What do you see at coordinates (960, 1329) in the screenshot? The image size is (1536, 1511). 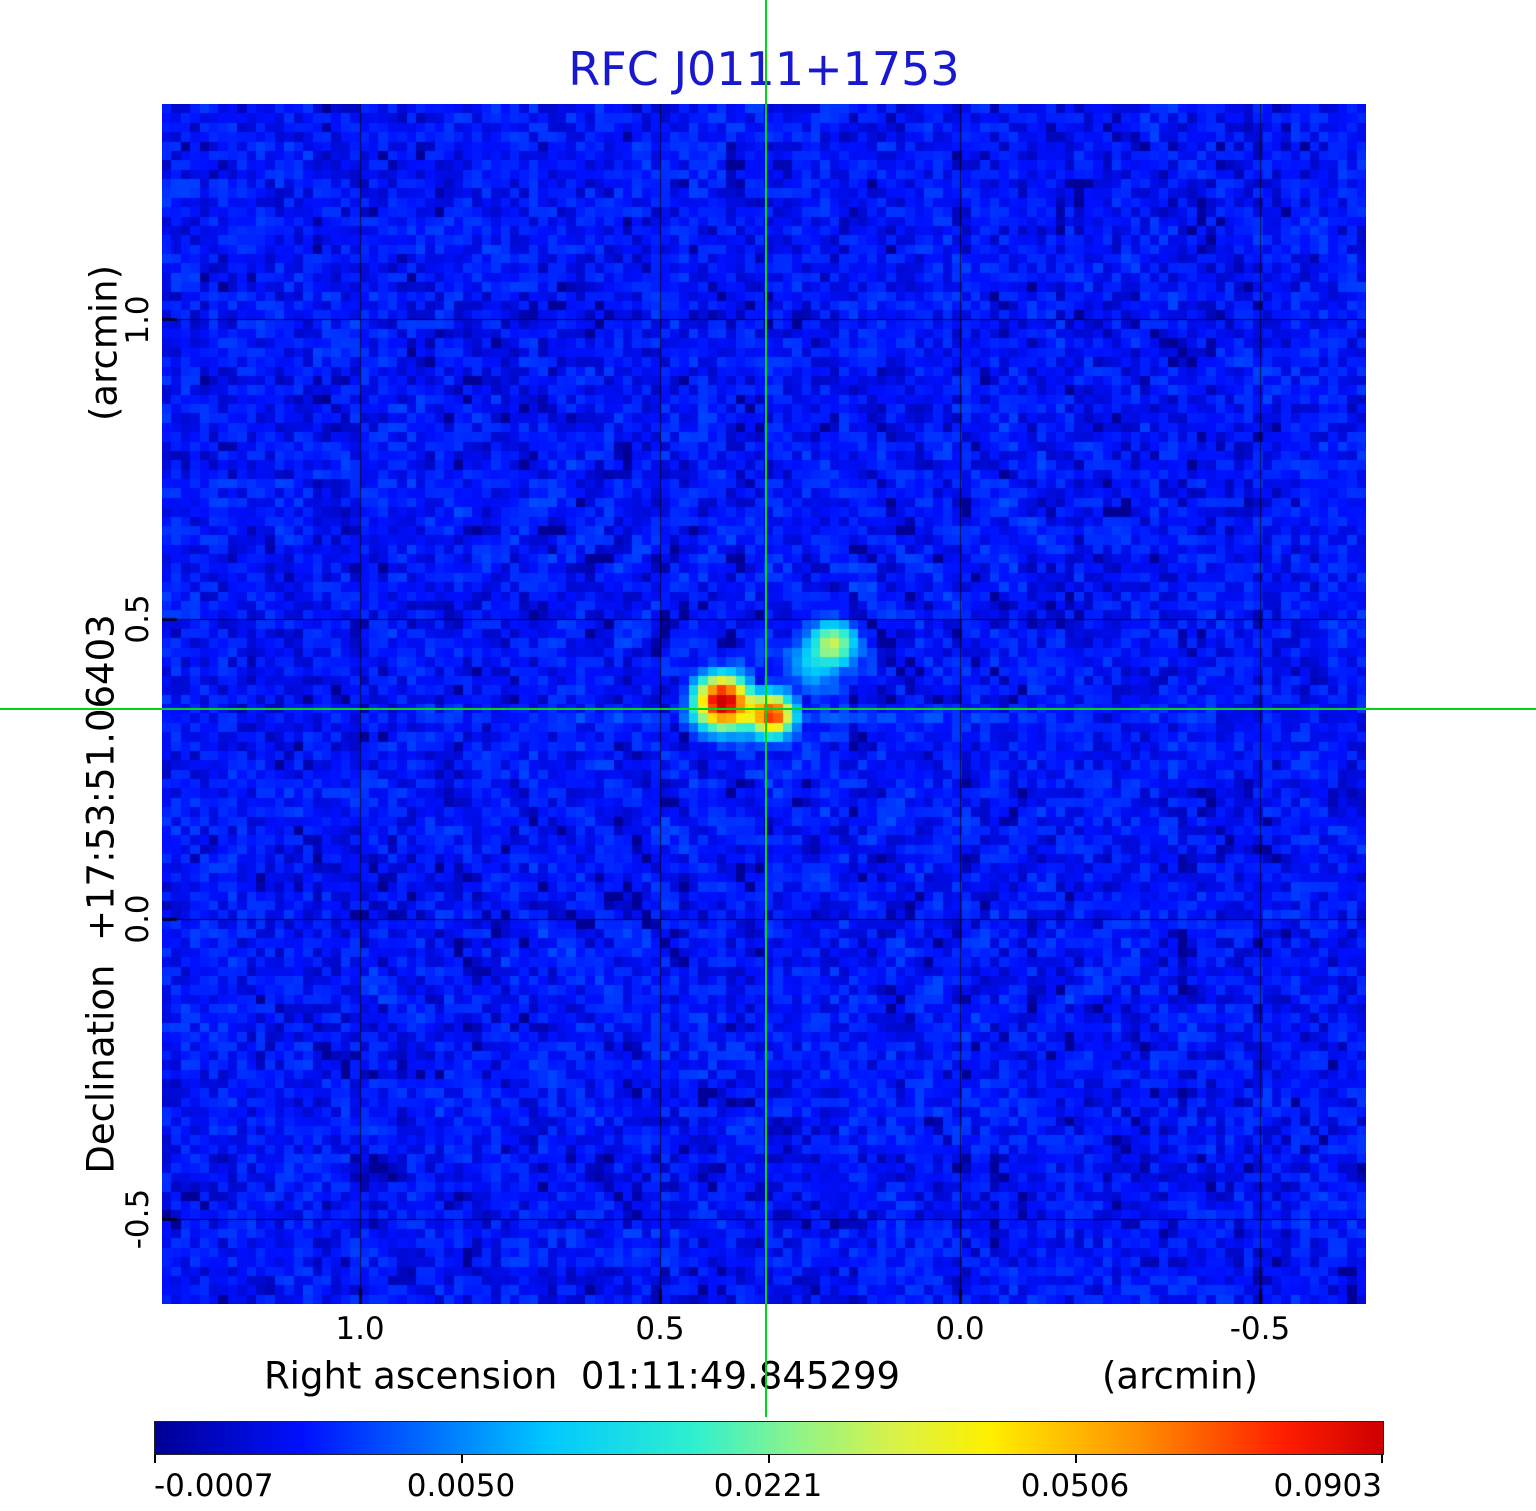 I see `x-tick-label: 0.0` at bounding box center [960, 1329].